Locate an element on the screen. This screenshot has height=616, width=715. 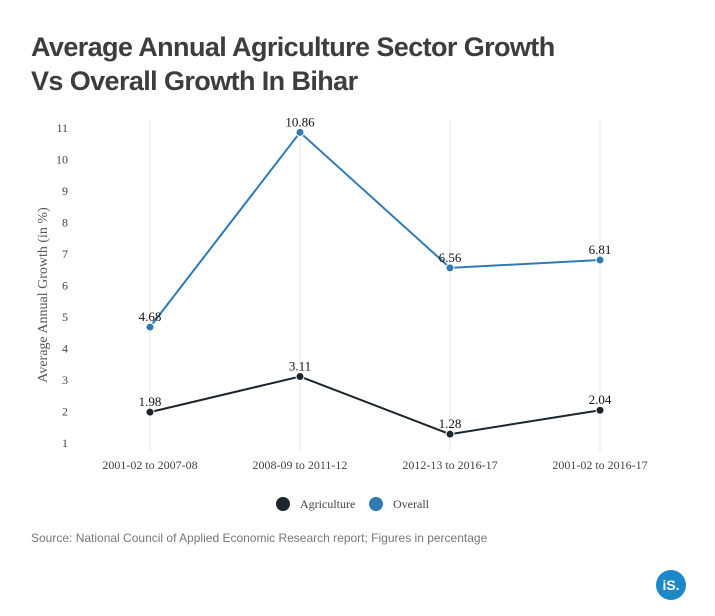
legend-label: Agriculture is located at coordinates (327, 504).